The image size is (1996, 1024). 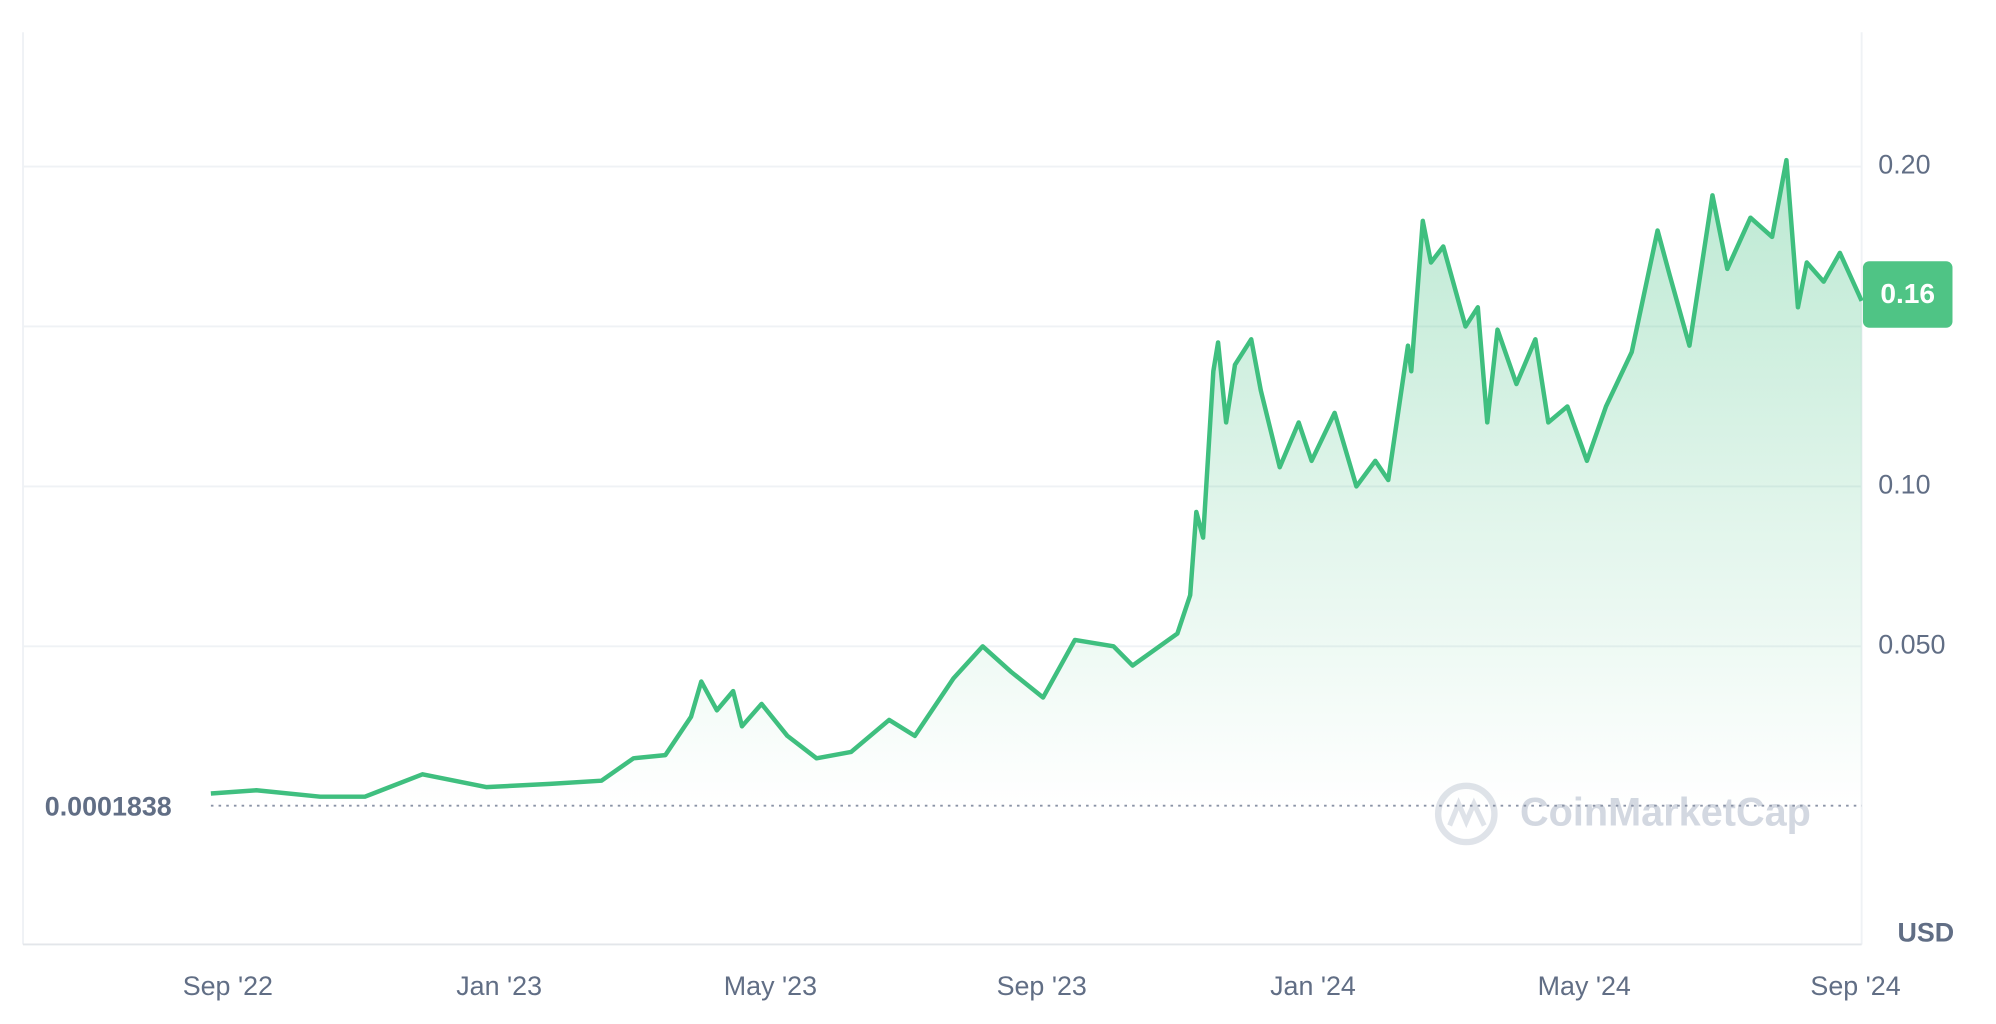 I want to click on x-tick-label: May '24, so click(x=1584, y=986).